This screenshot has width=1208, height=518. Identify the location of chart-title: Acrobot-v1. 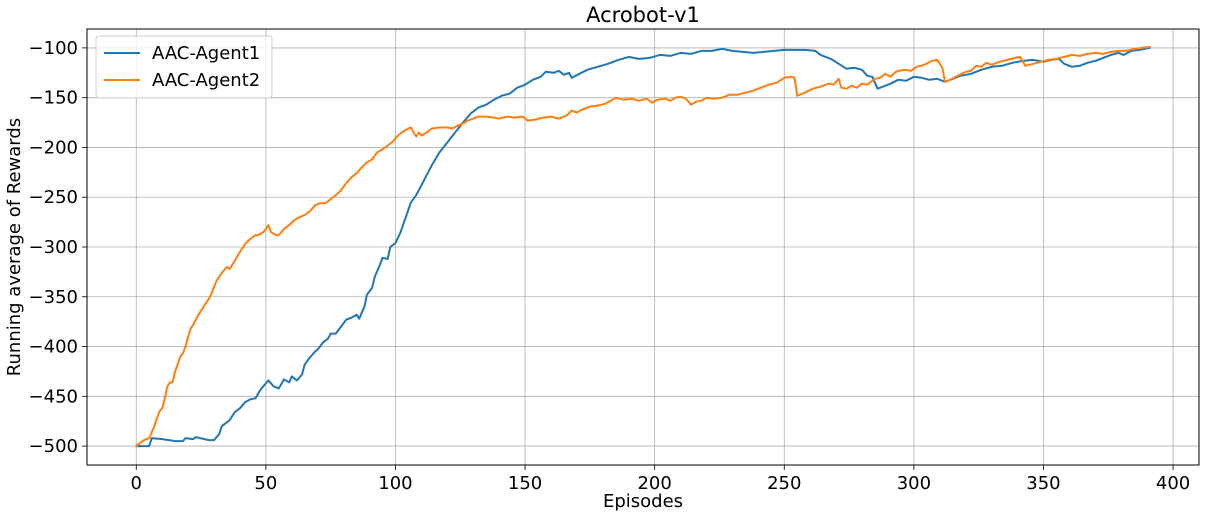
(643, 15).